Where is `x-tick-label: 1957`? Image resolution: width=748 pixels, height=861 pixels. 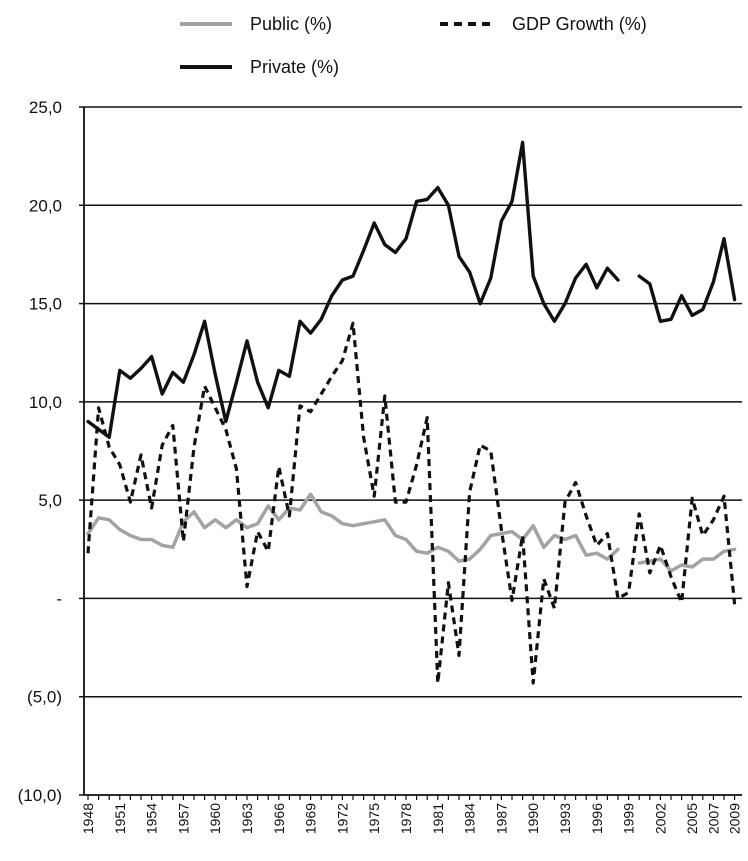
x-tick-label: 1957 is located at coordinates (183, 818).